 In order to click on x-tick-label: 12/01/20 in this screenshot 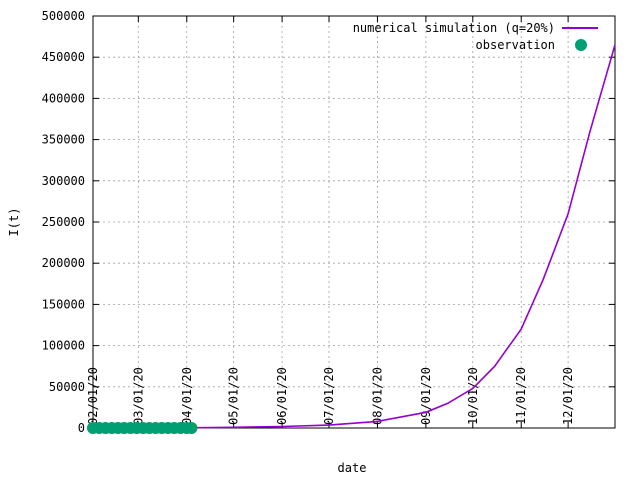, I will do `click(568, 396)`.